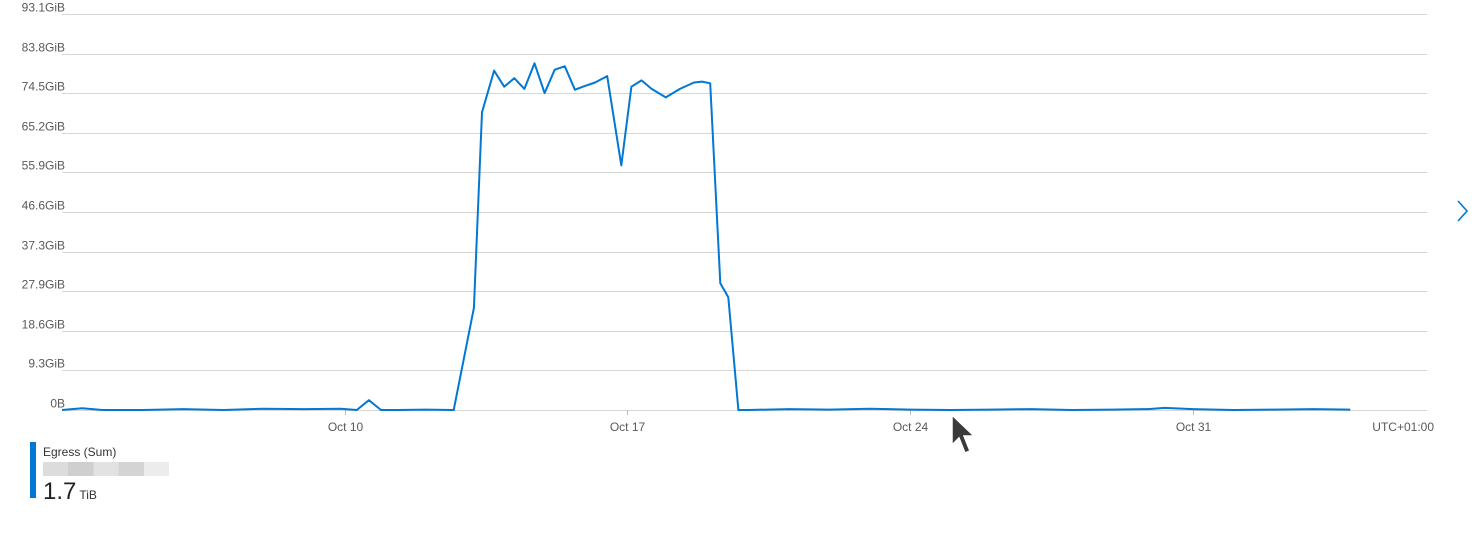  What do you see at coordinates (106, 492) in the screenshot?
I see `legend-total: 1.7 TiB` at bounding box center [106, 492].